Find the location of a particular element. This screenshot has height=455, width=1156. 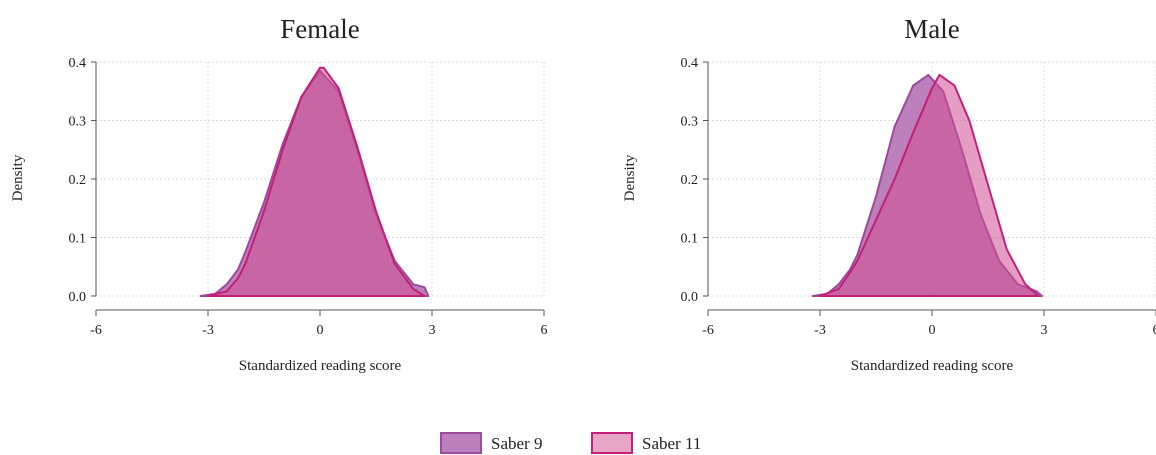

x-tick-label-female: -3 is located at coordinates (208, 330).